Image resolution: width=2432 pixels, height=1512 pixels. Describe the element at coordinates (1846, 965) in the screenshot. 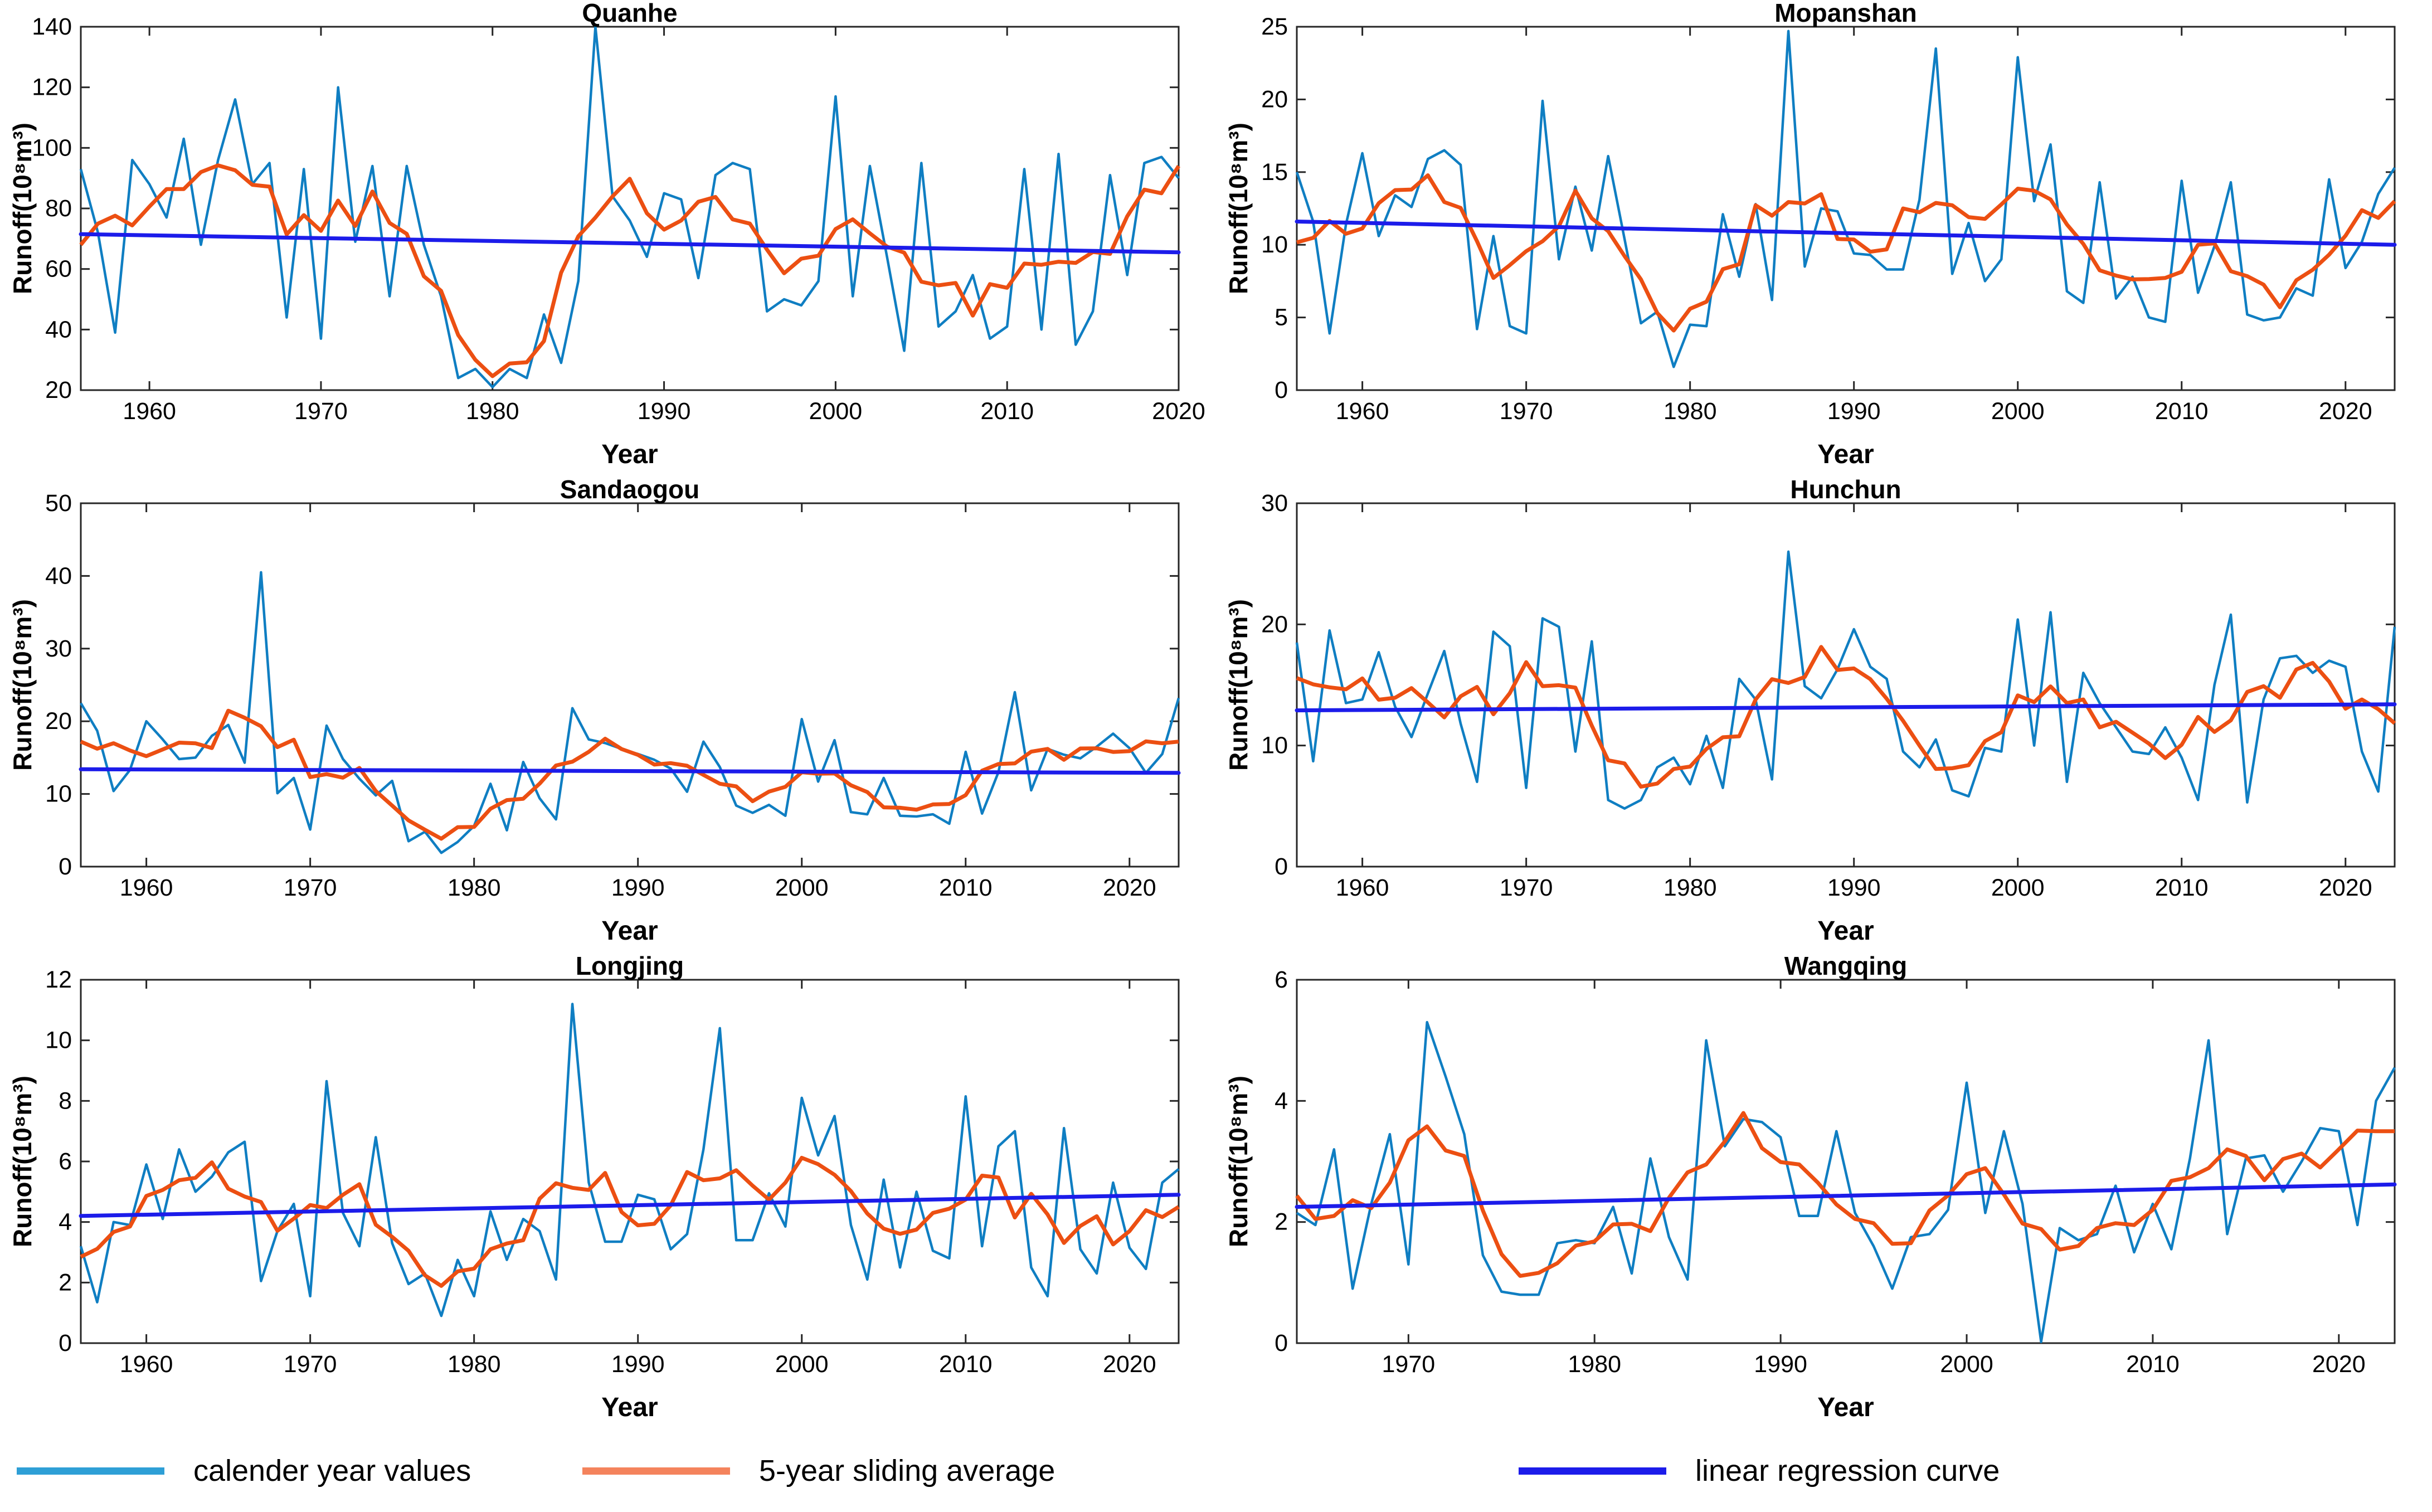

I see `panel-title: Wangqing` at that location.